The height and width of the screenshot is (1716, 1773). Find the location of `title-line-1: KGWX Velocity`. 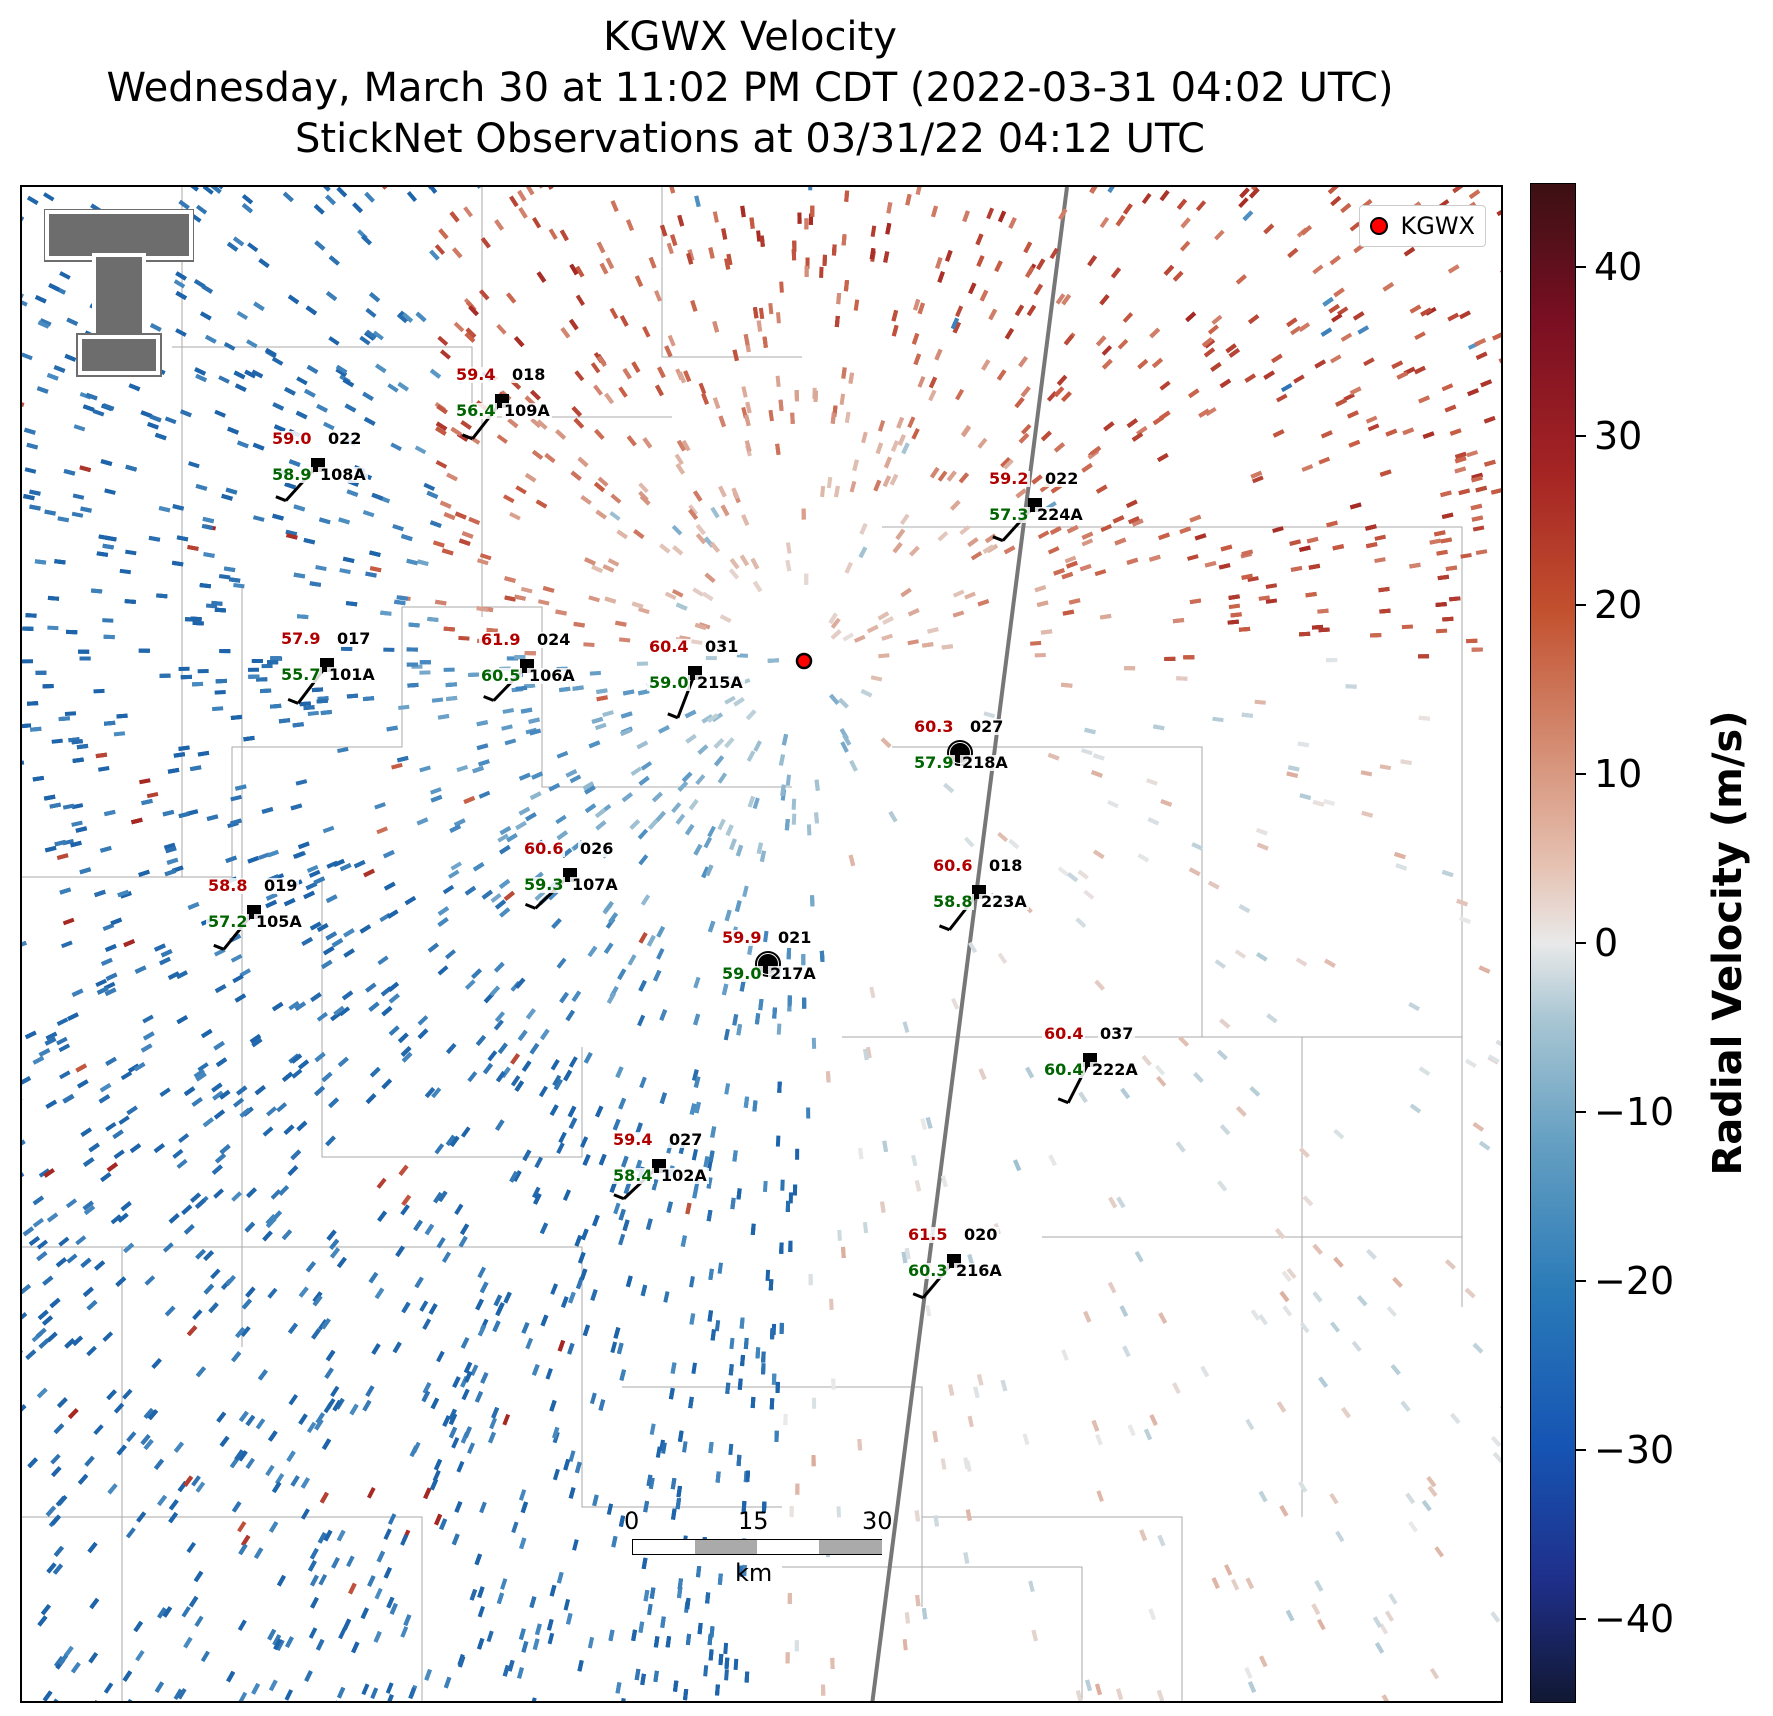

title-line-1: KGWX Velocity is located at coordinates (750, 37).